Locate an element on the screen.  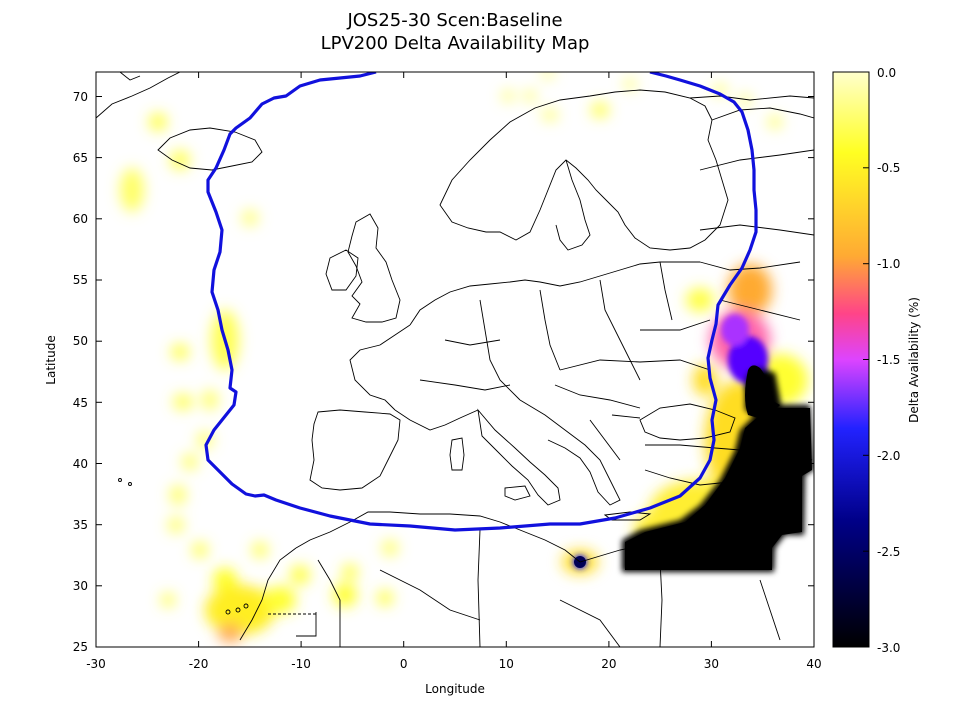
x-tick-label: 10 is located at coordinates (506, 664).